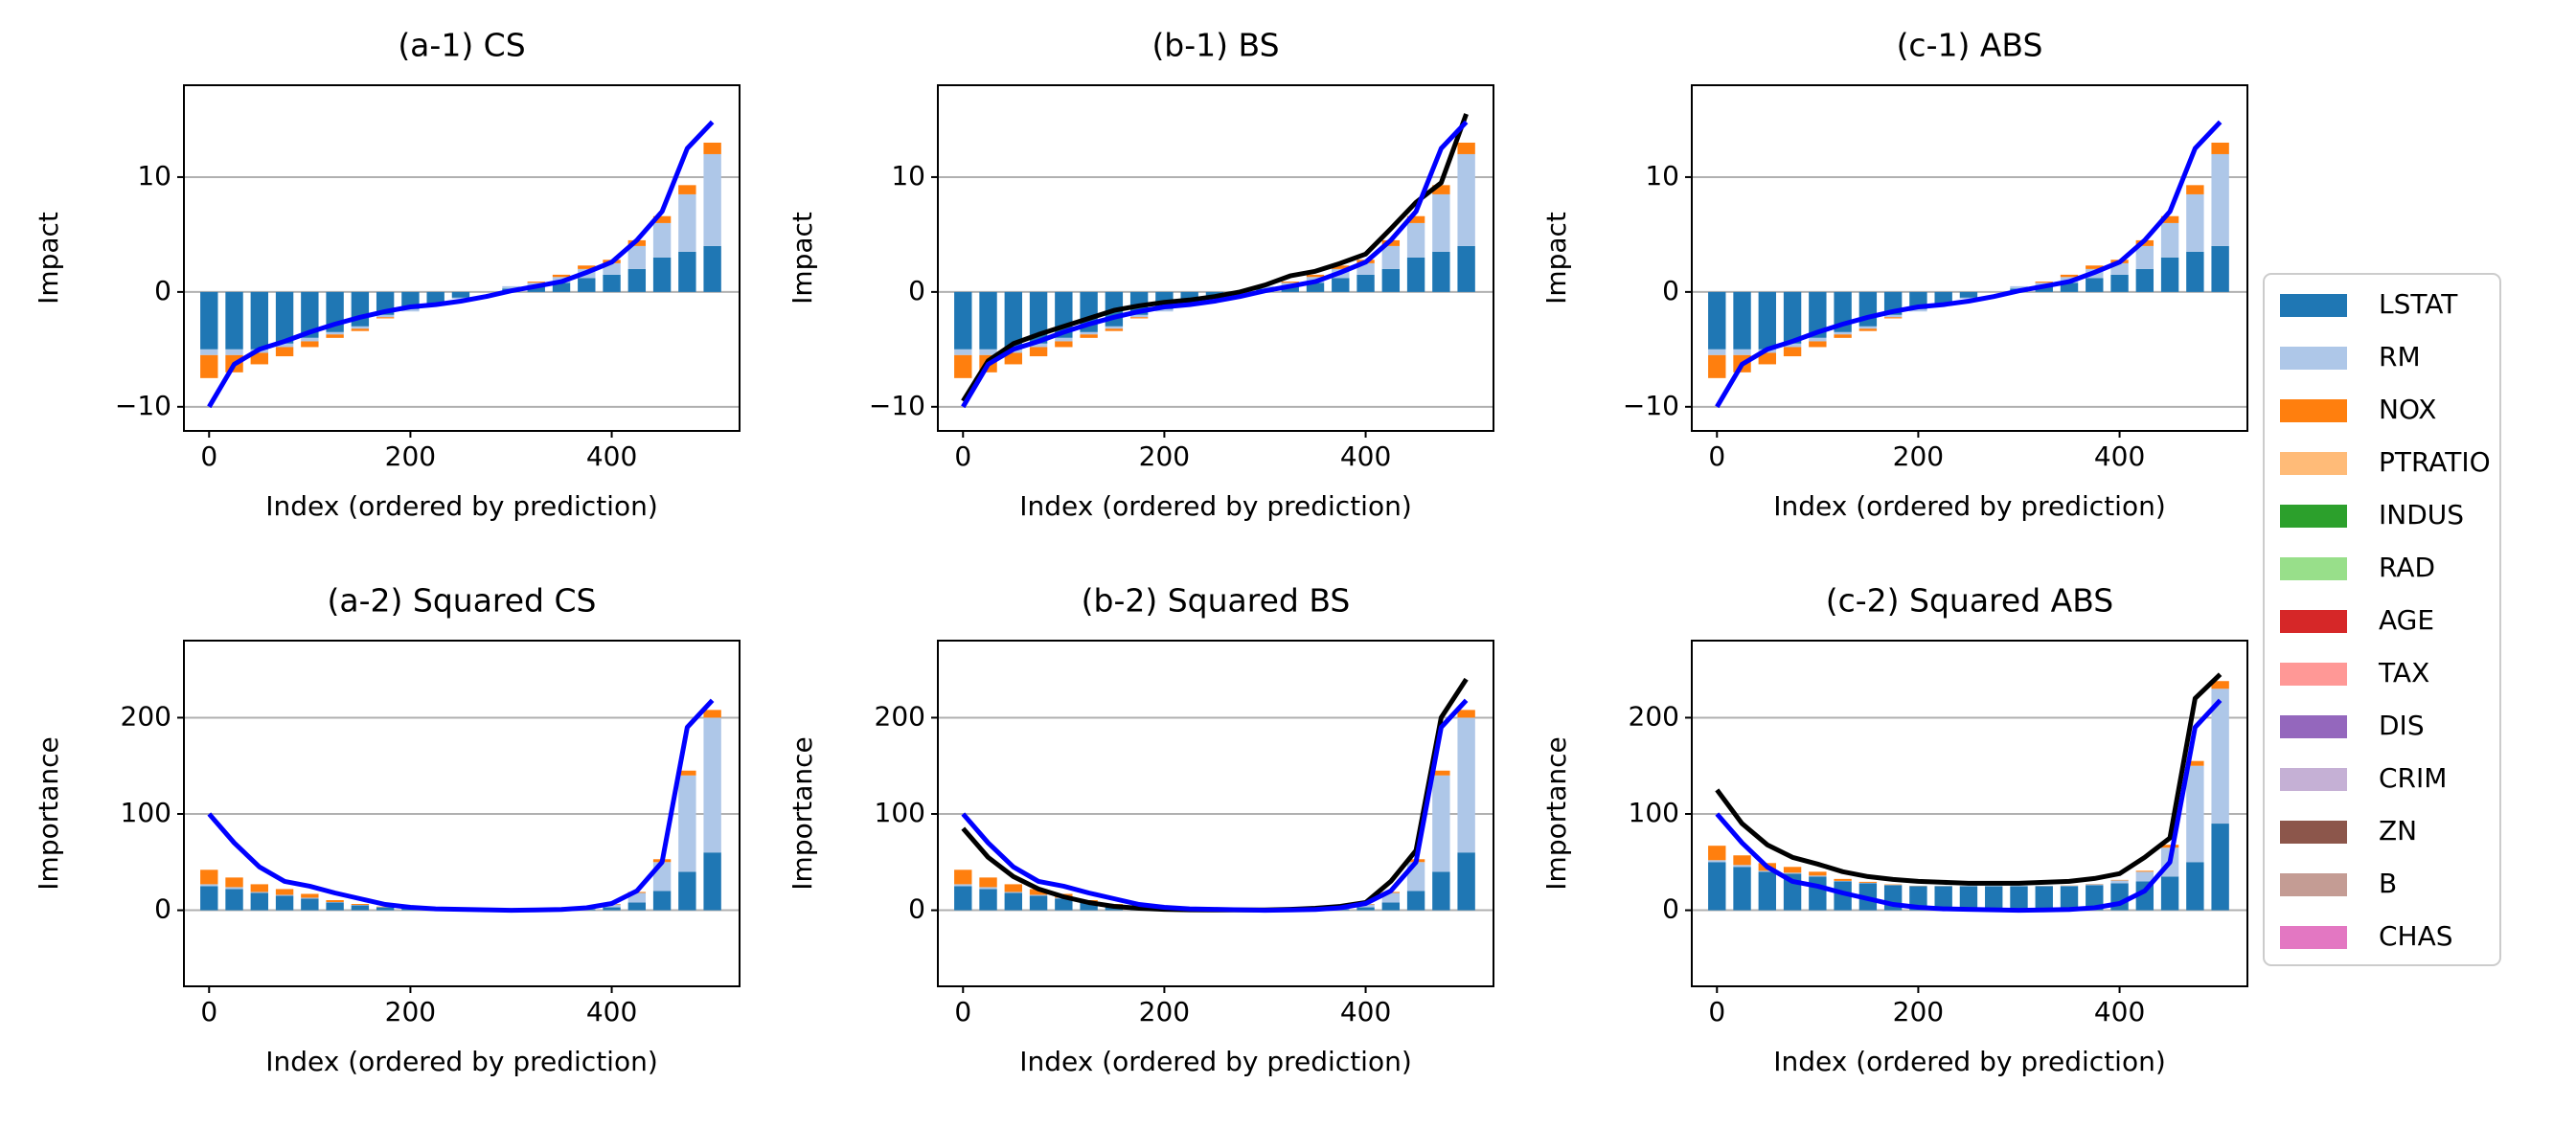 This screenshot has width=2576, height=1129. What do you see at coordinates (2398, 831) in the screenshot?
I see `legend-label: ZN` at bounding box center [2398, 831].